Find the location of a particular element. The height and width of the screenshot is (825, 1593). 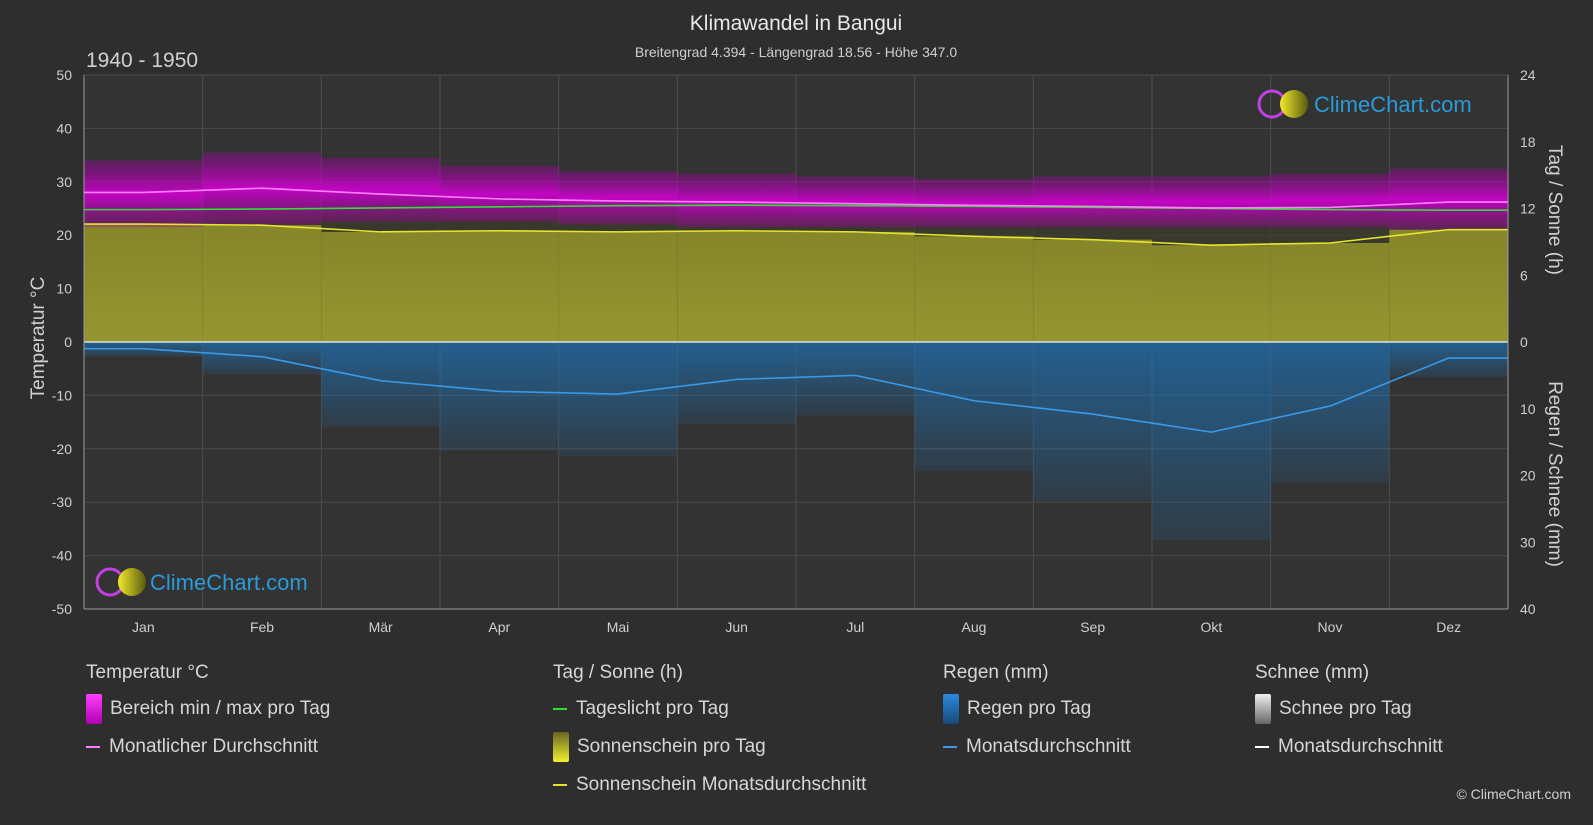

legend-item: Regen pro Tag is located at coordinates (1037, 709).